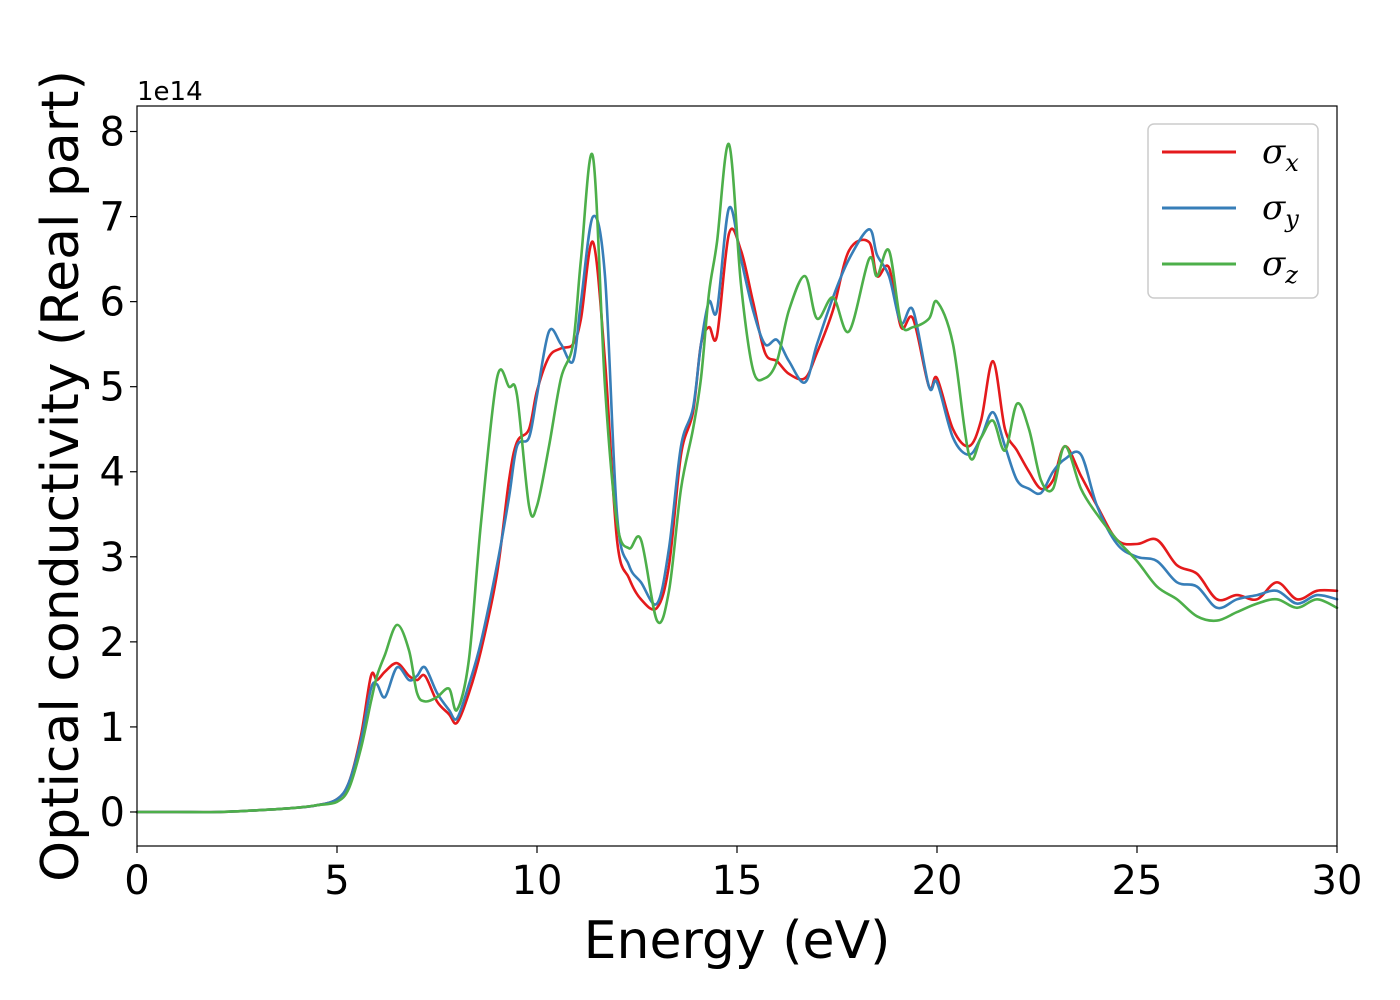 Image resolution: width=1400 pixels, height=1000 pixels. Describe the element at coordinates (112, 813) in the screenshot. I see `y-tick-label: 0` at that location.